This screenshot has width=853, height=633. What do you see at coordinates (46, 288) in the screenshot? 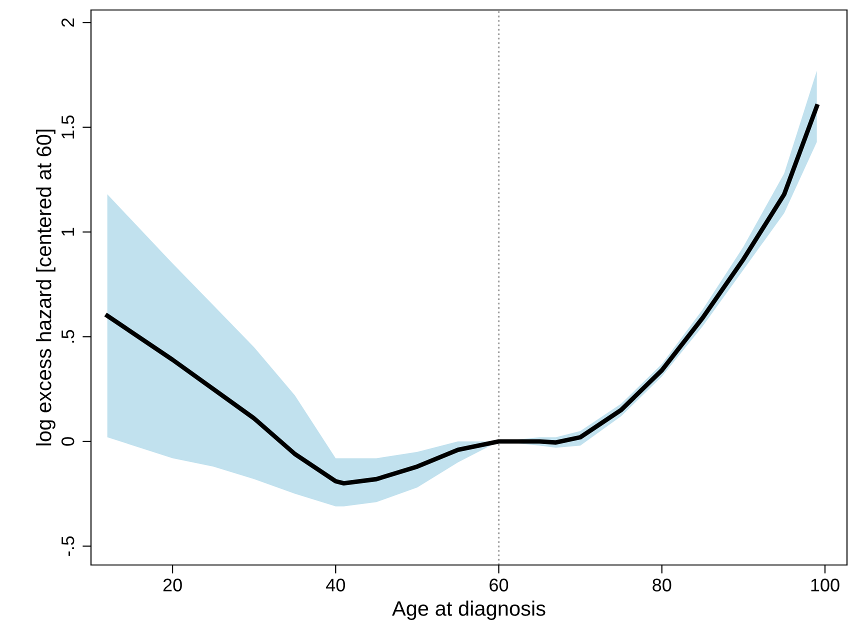
I see `y-axis-title: log excess hazard [centered at 60]` at bounding box center [46, 288].